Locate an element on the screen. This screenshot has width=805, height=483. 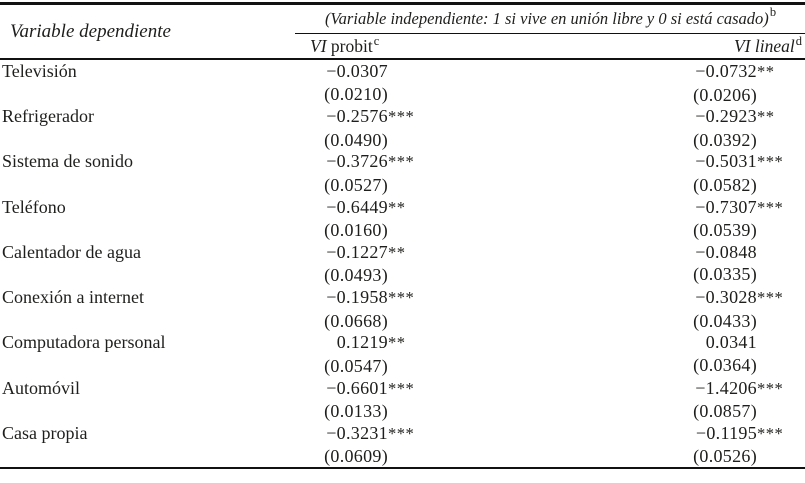
probit-coefficient: −0.2576 is located at coordinates (357, 116).